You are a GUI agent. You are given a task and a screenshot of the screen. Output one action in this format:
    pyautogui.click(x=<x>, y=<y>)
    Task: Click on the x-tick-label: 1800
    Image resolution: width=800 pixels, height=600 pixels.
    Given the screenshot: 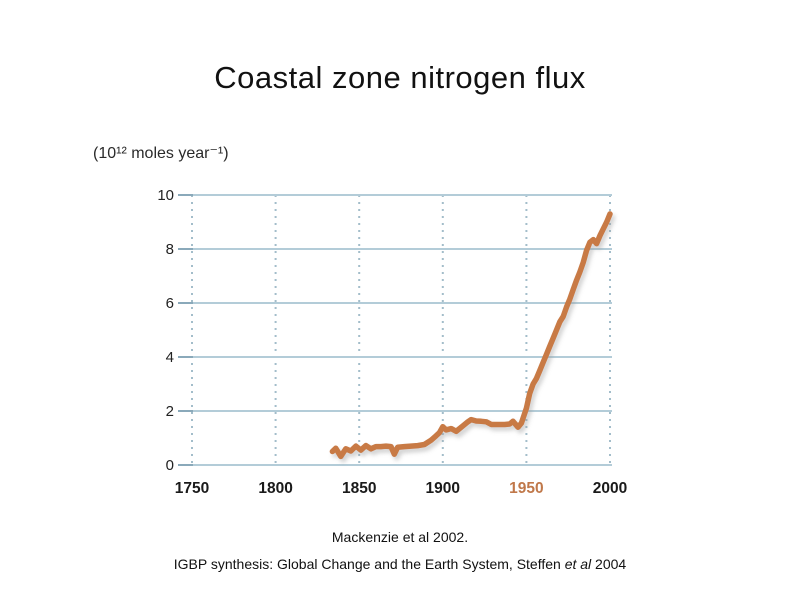 What is the action you would take?
    pyautogui.click(x=275, y=488)
    